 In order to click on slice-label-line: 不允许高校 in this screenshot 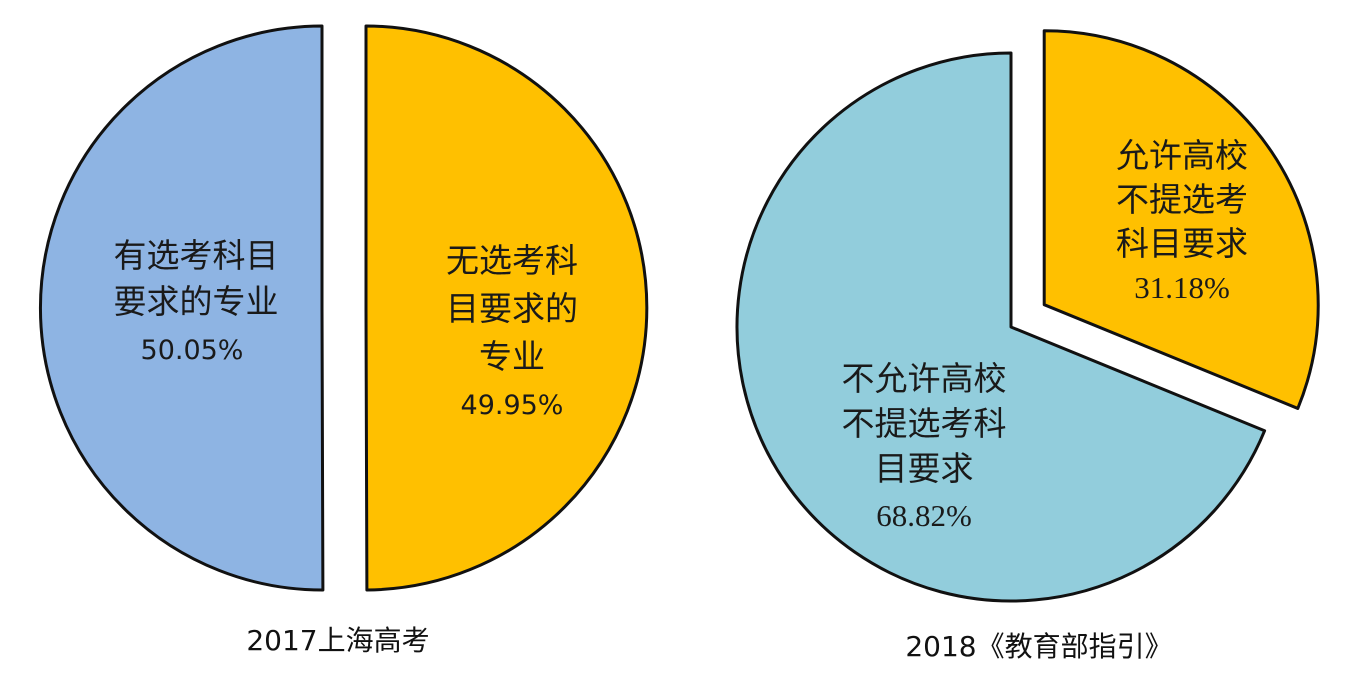, I will do `click(924, 378)`.